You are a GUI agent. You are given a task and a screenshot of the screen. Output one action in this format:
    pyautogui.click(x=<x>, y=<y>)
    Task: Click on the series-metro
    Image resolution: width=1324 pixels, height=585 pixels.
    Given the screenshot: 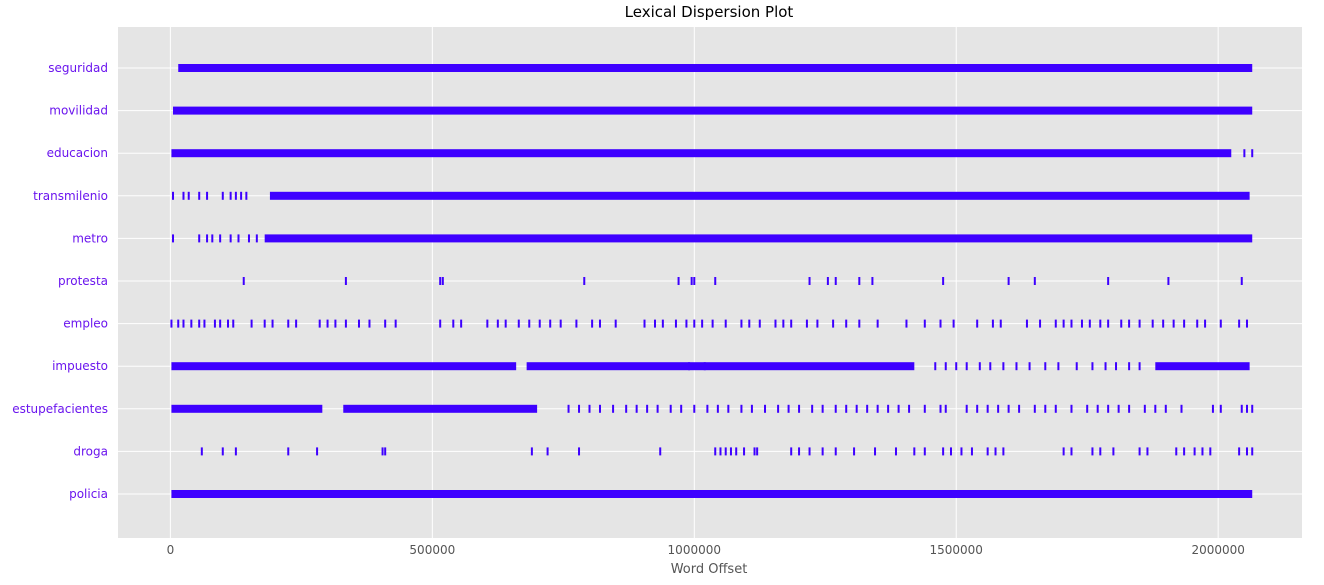 What is the action you would take?
    pyautogui.click(x=712, y=238)
    